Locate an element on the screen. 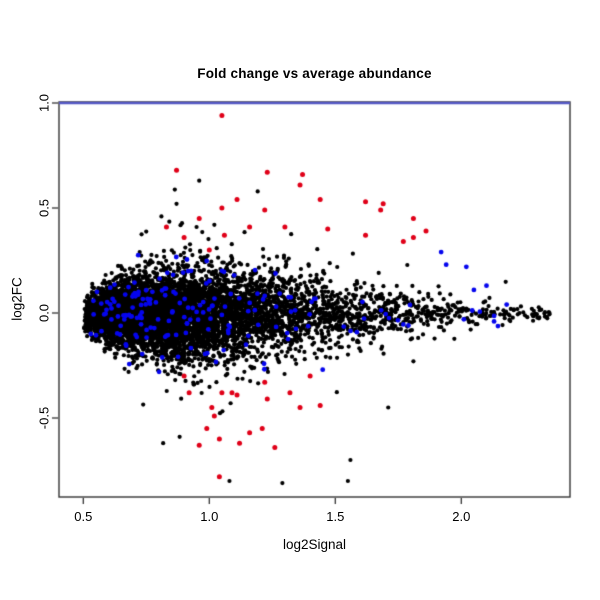 The width and height of the screenshot is (600, 600). y-tick-label-1.0: 1.0 is located at coordinates (44, 103).